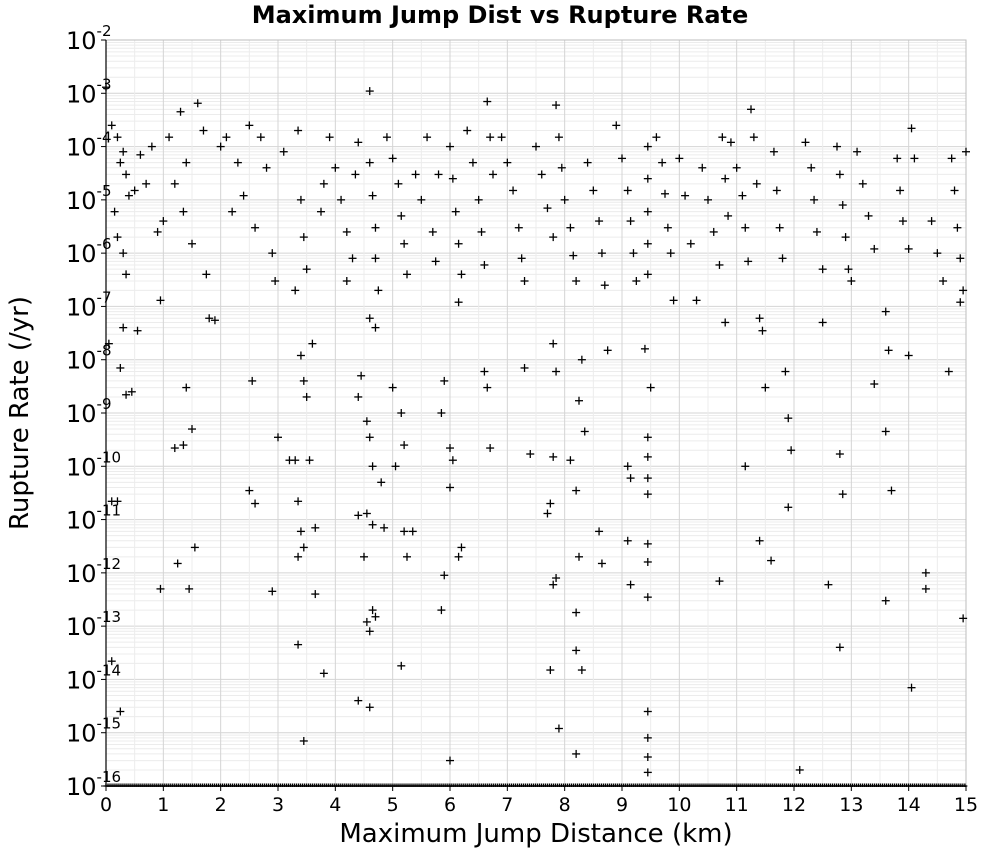 This screenshot has width=1000, height=850. Describe the element at coordinates (89, 358) in the screenshot. I see `y-tick-label: 10-8` at that location.